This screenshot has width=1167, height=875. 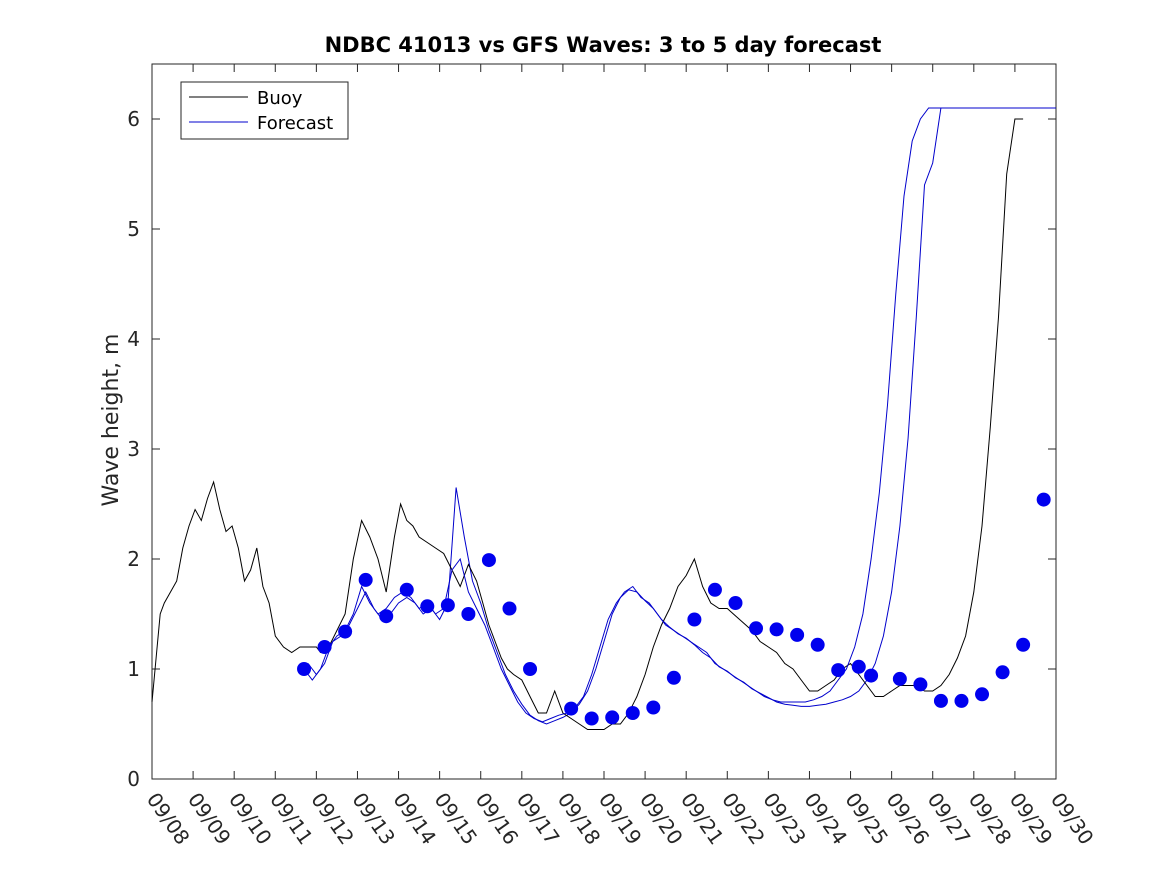 What do you see at coordinates (295, 123) in the screenshot?
I see `legend-forecast-label: Forecast` at bounding box center [295, 123].